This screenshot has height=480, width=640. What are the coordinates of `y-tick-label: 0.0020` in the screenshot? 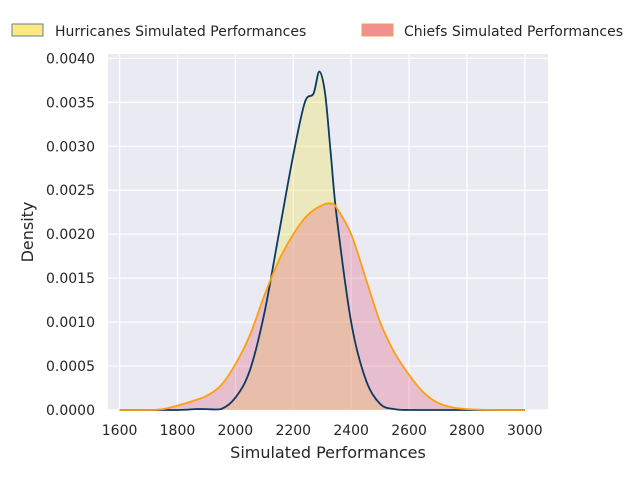 It's located at (70, 235).